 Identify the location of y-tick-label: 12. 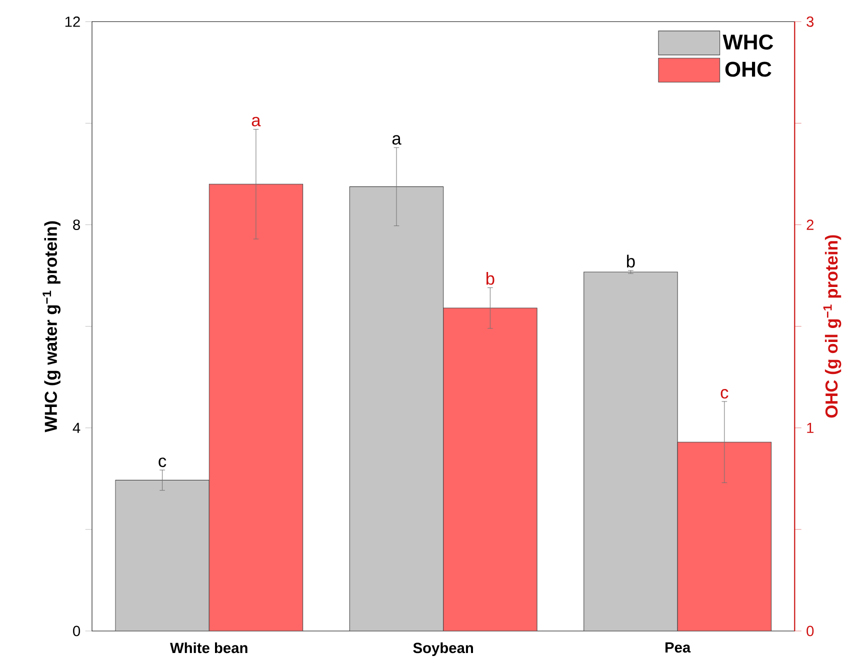
(72, 21).